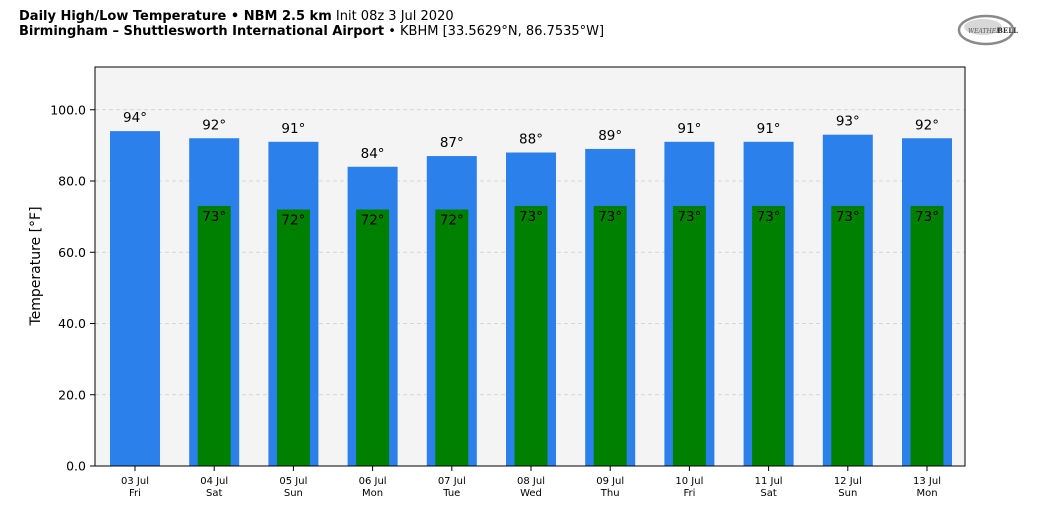 Image resolution: width=1040 pixels, height=516 pixels. Describe the element at coordinates (531, 481) in the screenshot. I see `x-tick-label-date: 08 Jul` at that location.